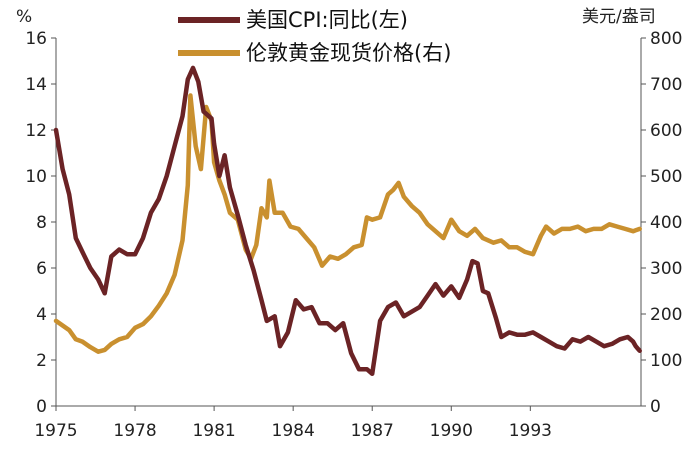 This screenshot has width=700, height=452. I want to click on right-tick-label: 100, so click(666, 361).